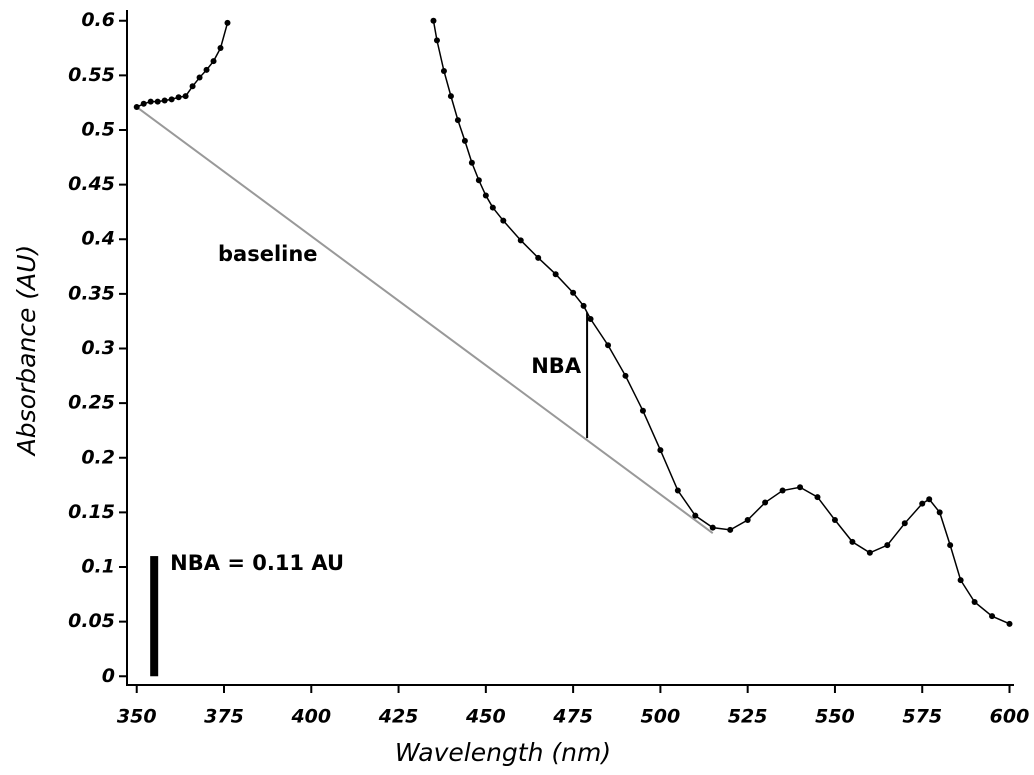 The width and height of the screenshot is (1034, 775). I want to click on y-tick-label: 0.45, so click(91, 184).